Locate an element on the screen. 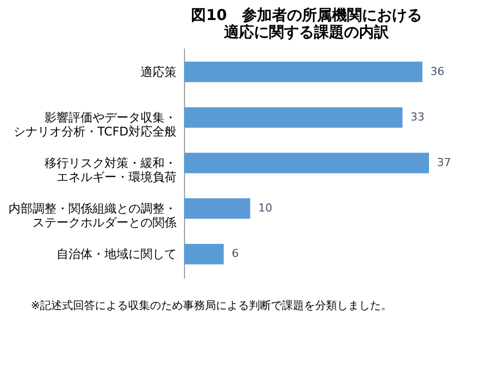  y-tick-label: 自治体・地域に関して is located at coordinates (116, 254).